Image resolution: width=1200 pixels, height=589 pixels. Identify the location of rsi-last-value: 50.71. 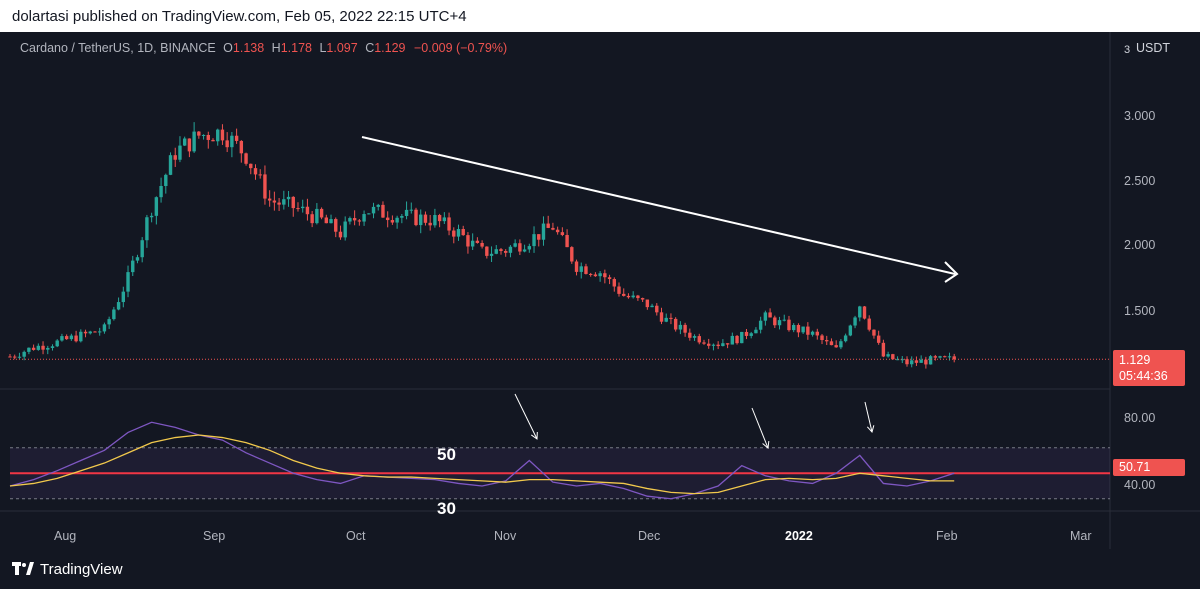
(1135, 467).